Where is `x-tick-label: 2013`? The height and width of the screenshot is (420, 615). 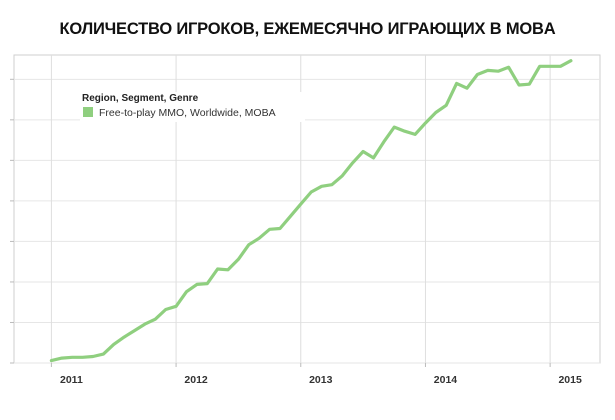
x-tick-label: 2013 is located at coordinates (321, 380).